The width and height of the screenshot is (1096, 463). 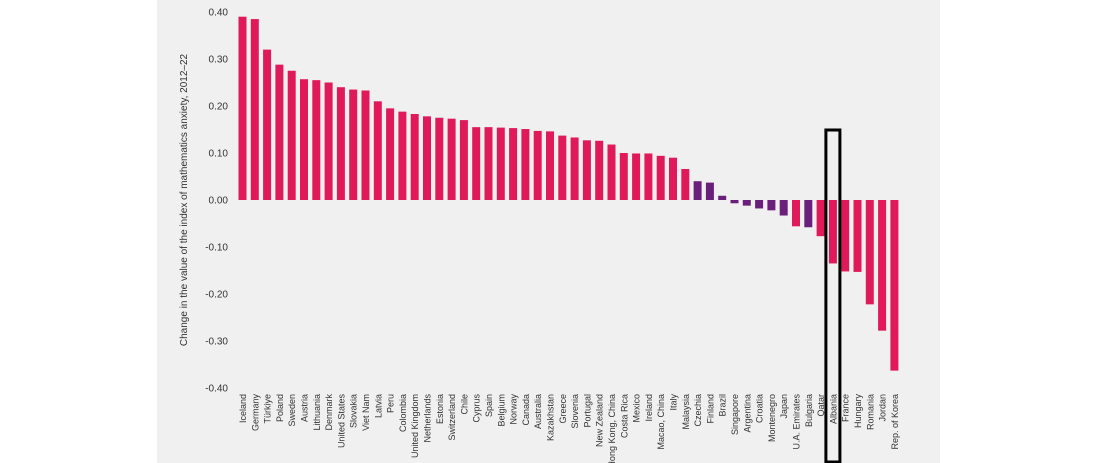 What do you see at coordinates (216, 295) in the screenshot?
I see `y-tick-label: -0.20` at bounding box center [216, 295].